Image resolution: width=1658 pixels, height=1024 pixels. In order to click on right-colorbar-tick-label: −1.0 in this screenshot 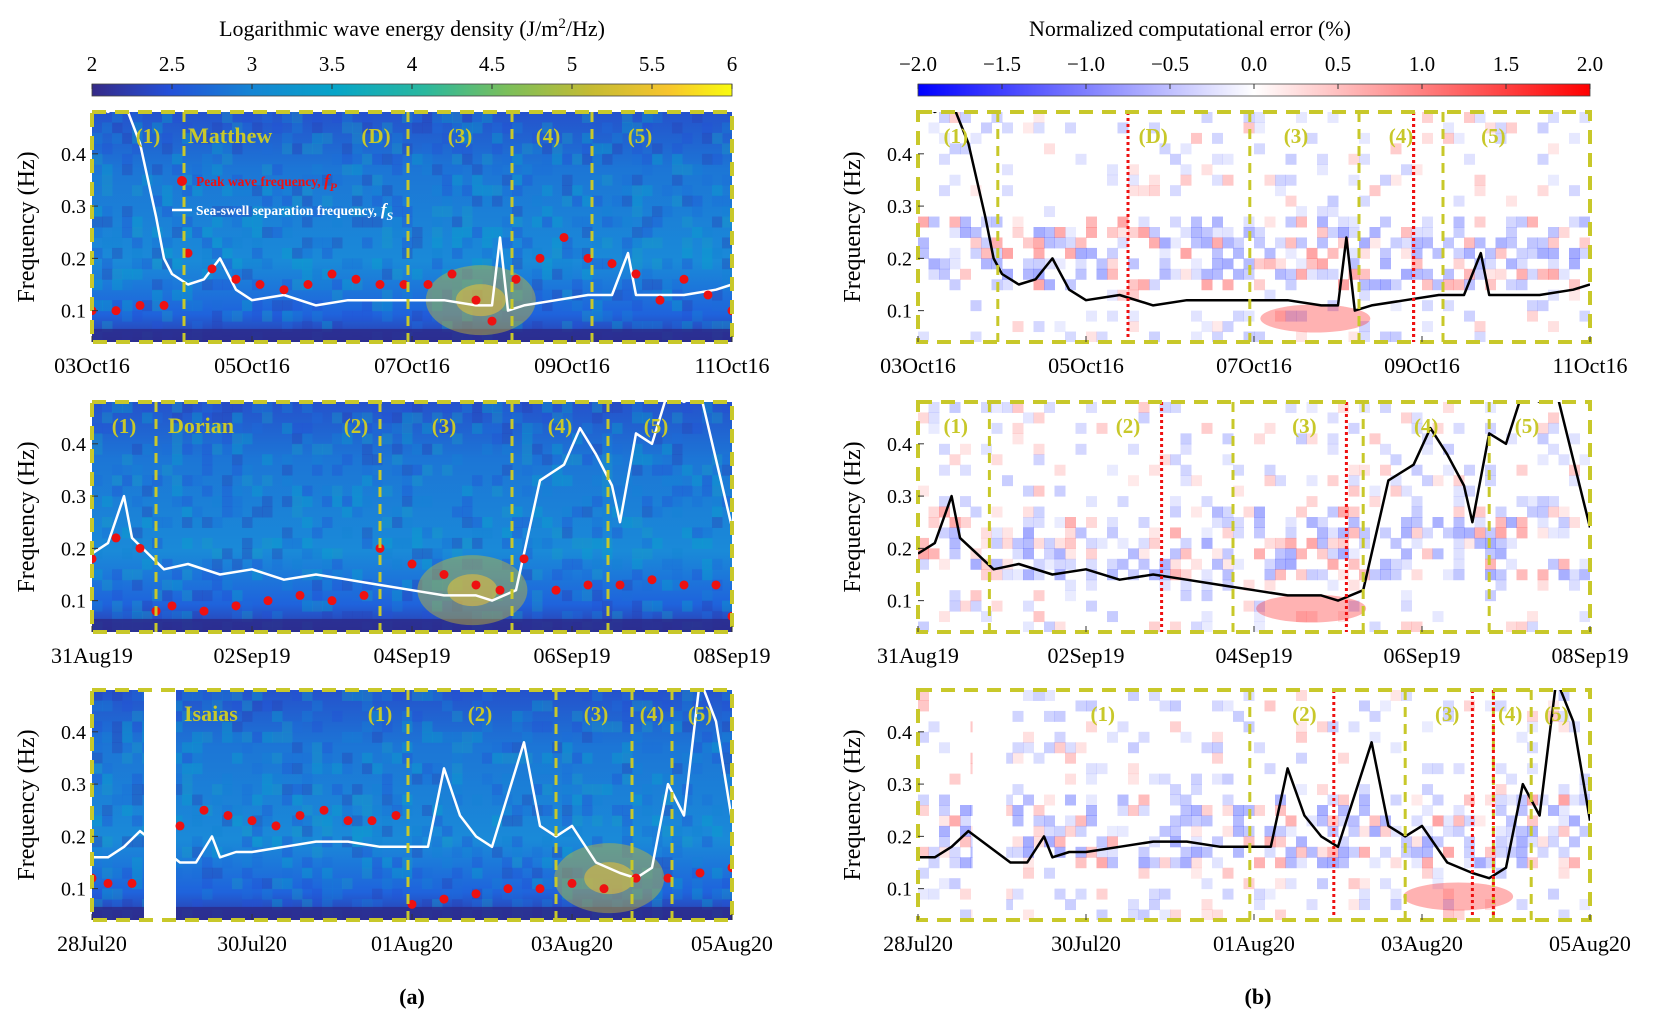, I will do `click(1086, 64)`.